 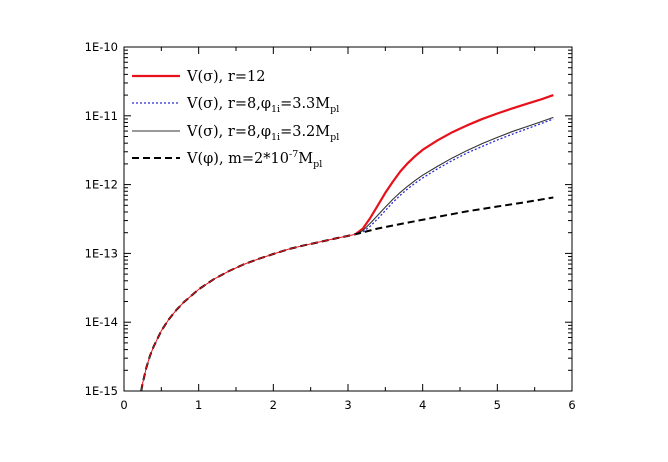 I want to click on x-tick-label: 2, so click(x=273, y=405).